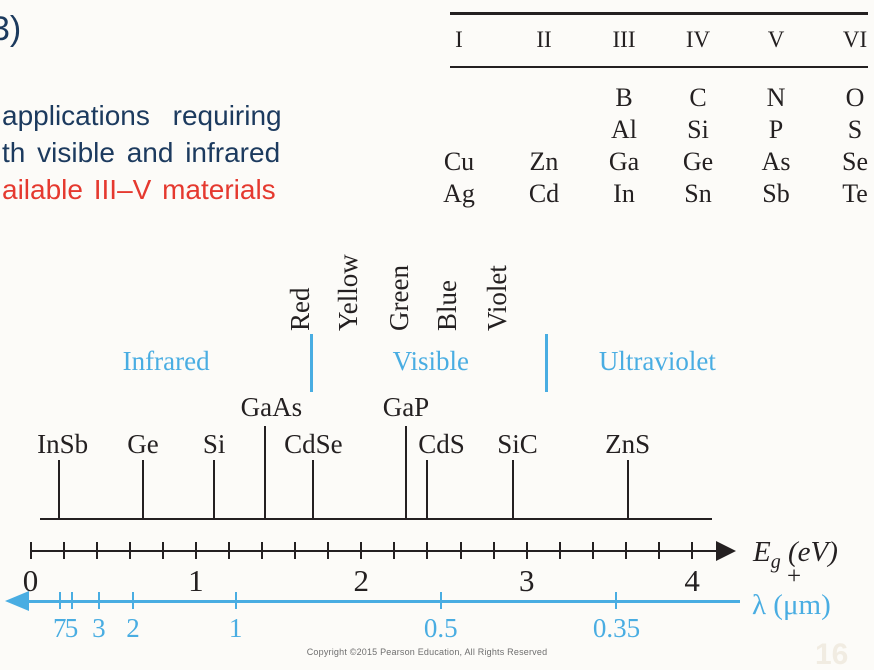 The height and width of the screenshot is (670, 874). What do you see at coordinates (71, 628) in the screenshot?
I see `wavelength-axis-tick-label: 5` at bounding box center [71, 628].